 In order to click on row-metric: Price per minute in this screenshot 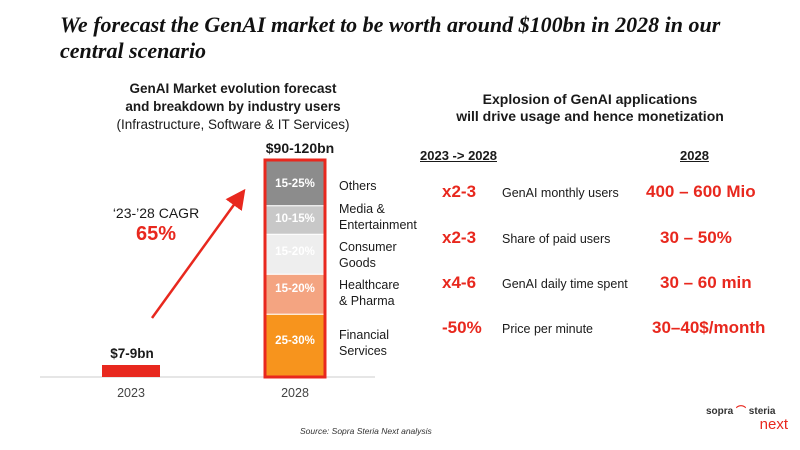, I will do `click(548, 329)`.